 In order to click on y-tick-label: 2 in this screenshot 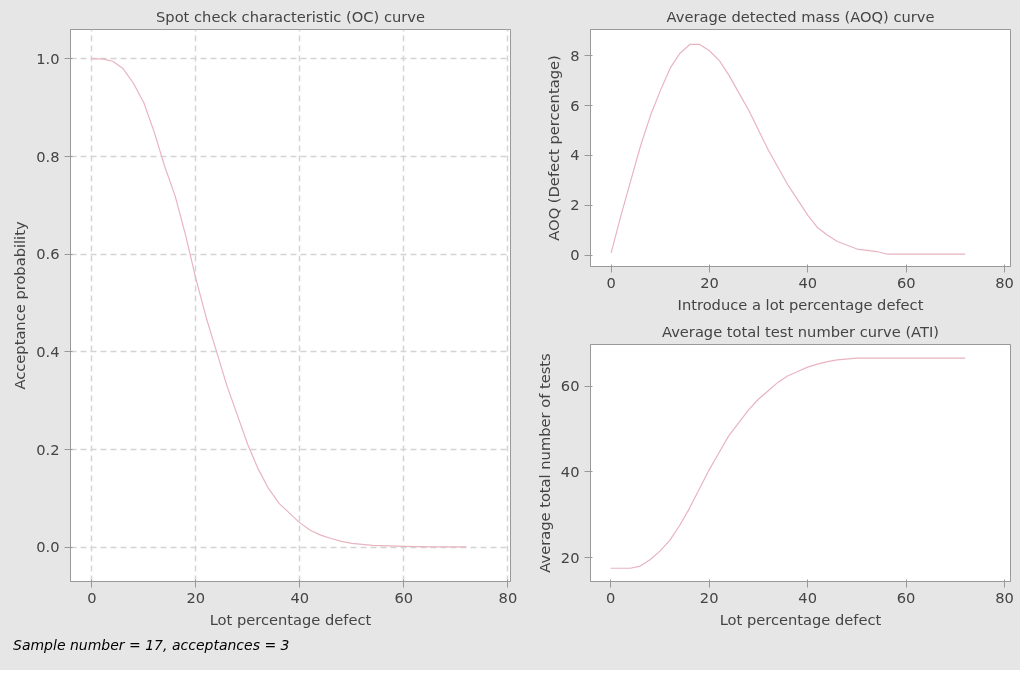, I will do `click(575, 205)`.